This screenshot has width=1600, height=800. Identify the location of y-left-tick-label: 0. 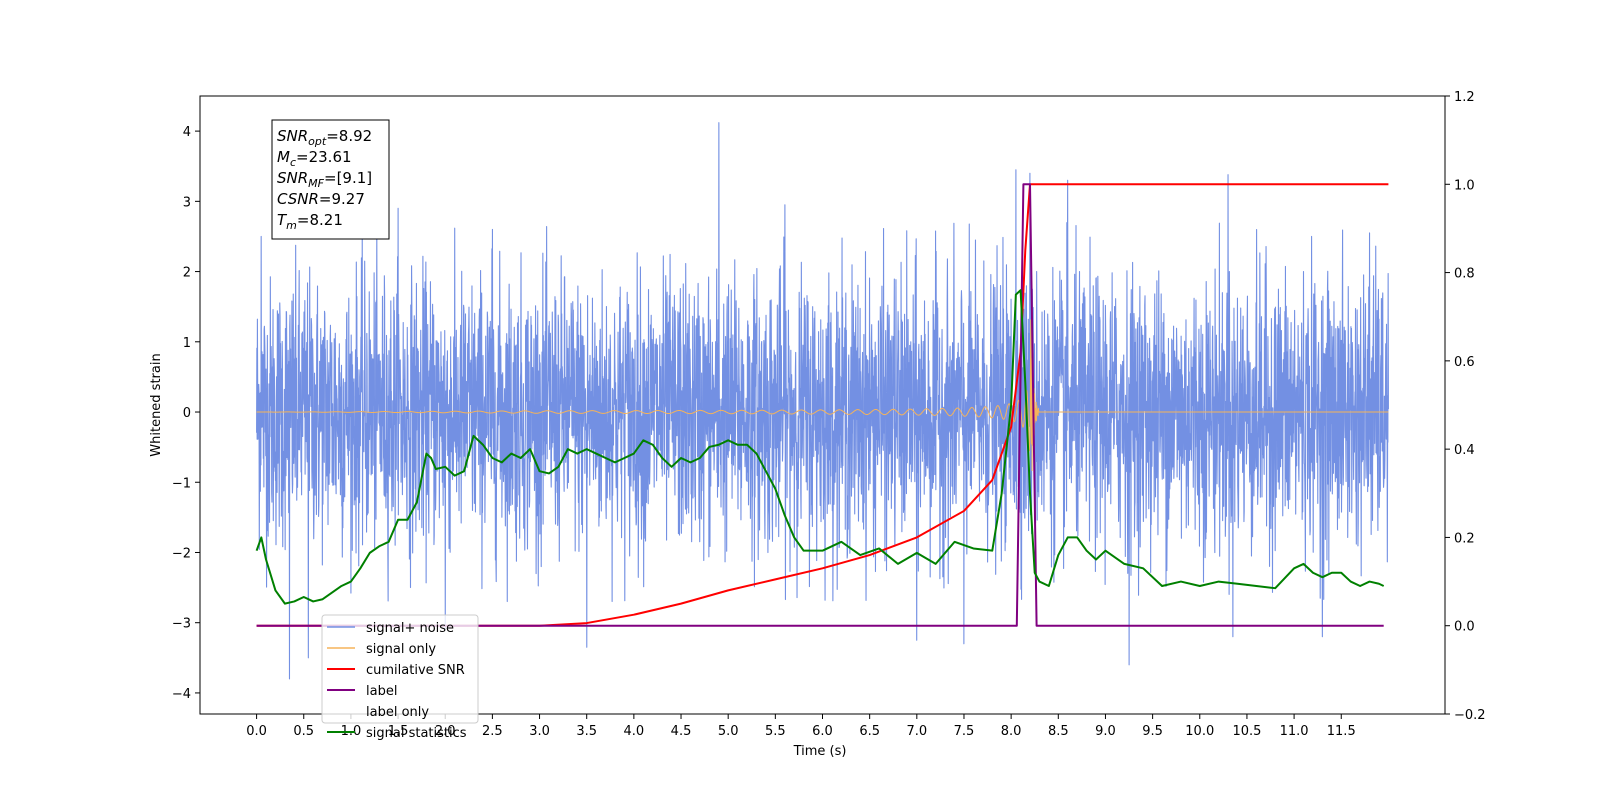
(187, 413).